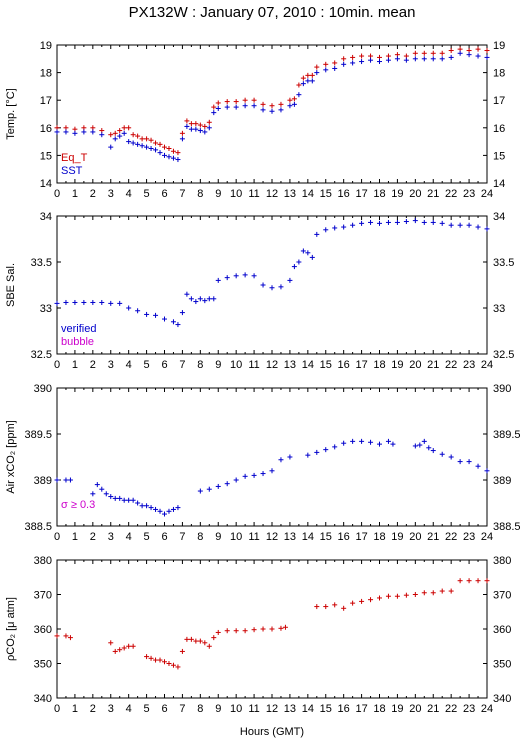 The image size is (529, 739). I want to click on y-tick-label-right: 15, so click(499, 156).